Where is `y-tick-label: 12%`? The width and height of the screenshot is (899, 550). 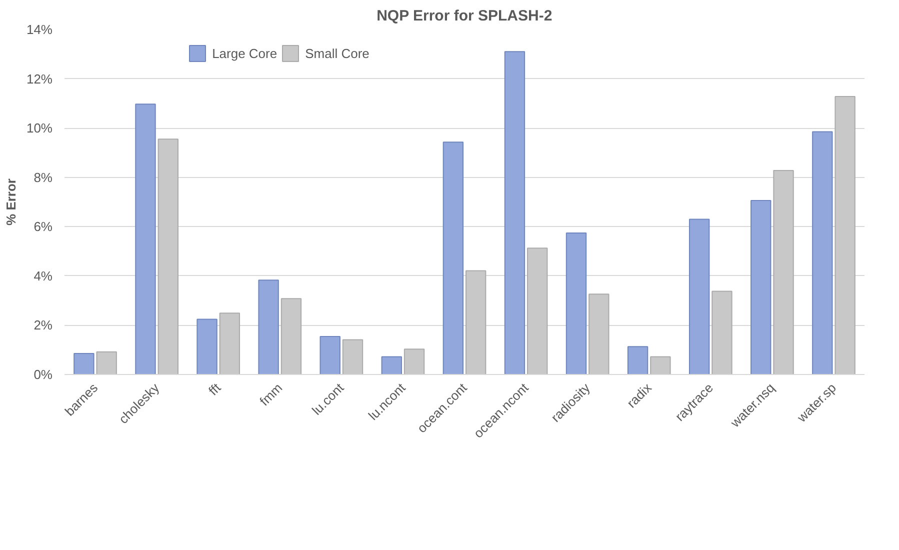
y-tick-label: 12% is located at coordinates (39, 78).